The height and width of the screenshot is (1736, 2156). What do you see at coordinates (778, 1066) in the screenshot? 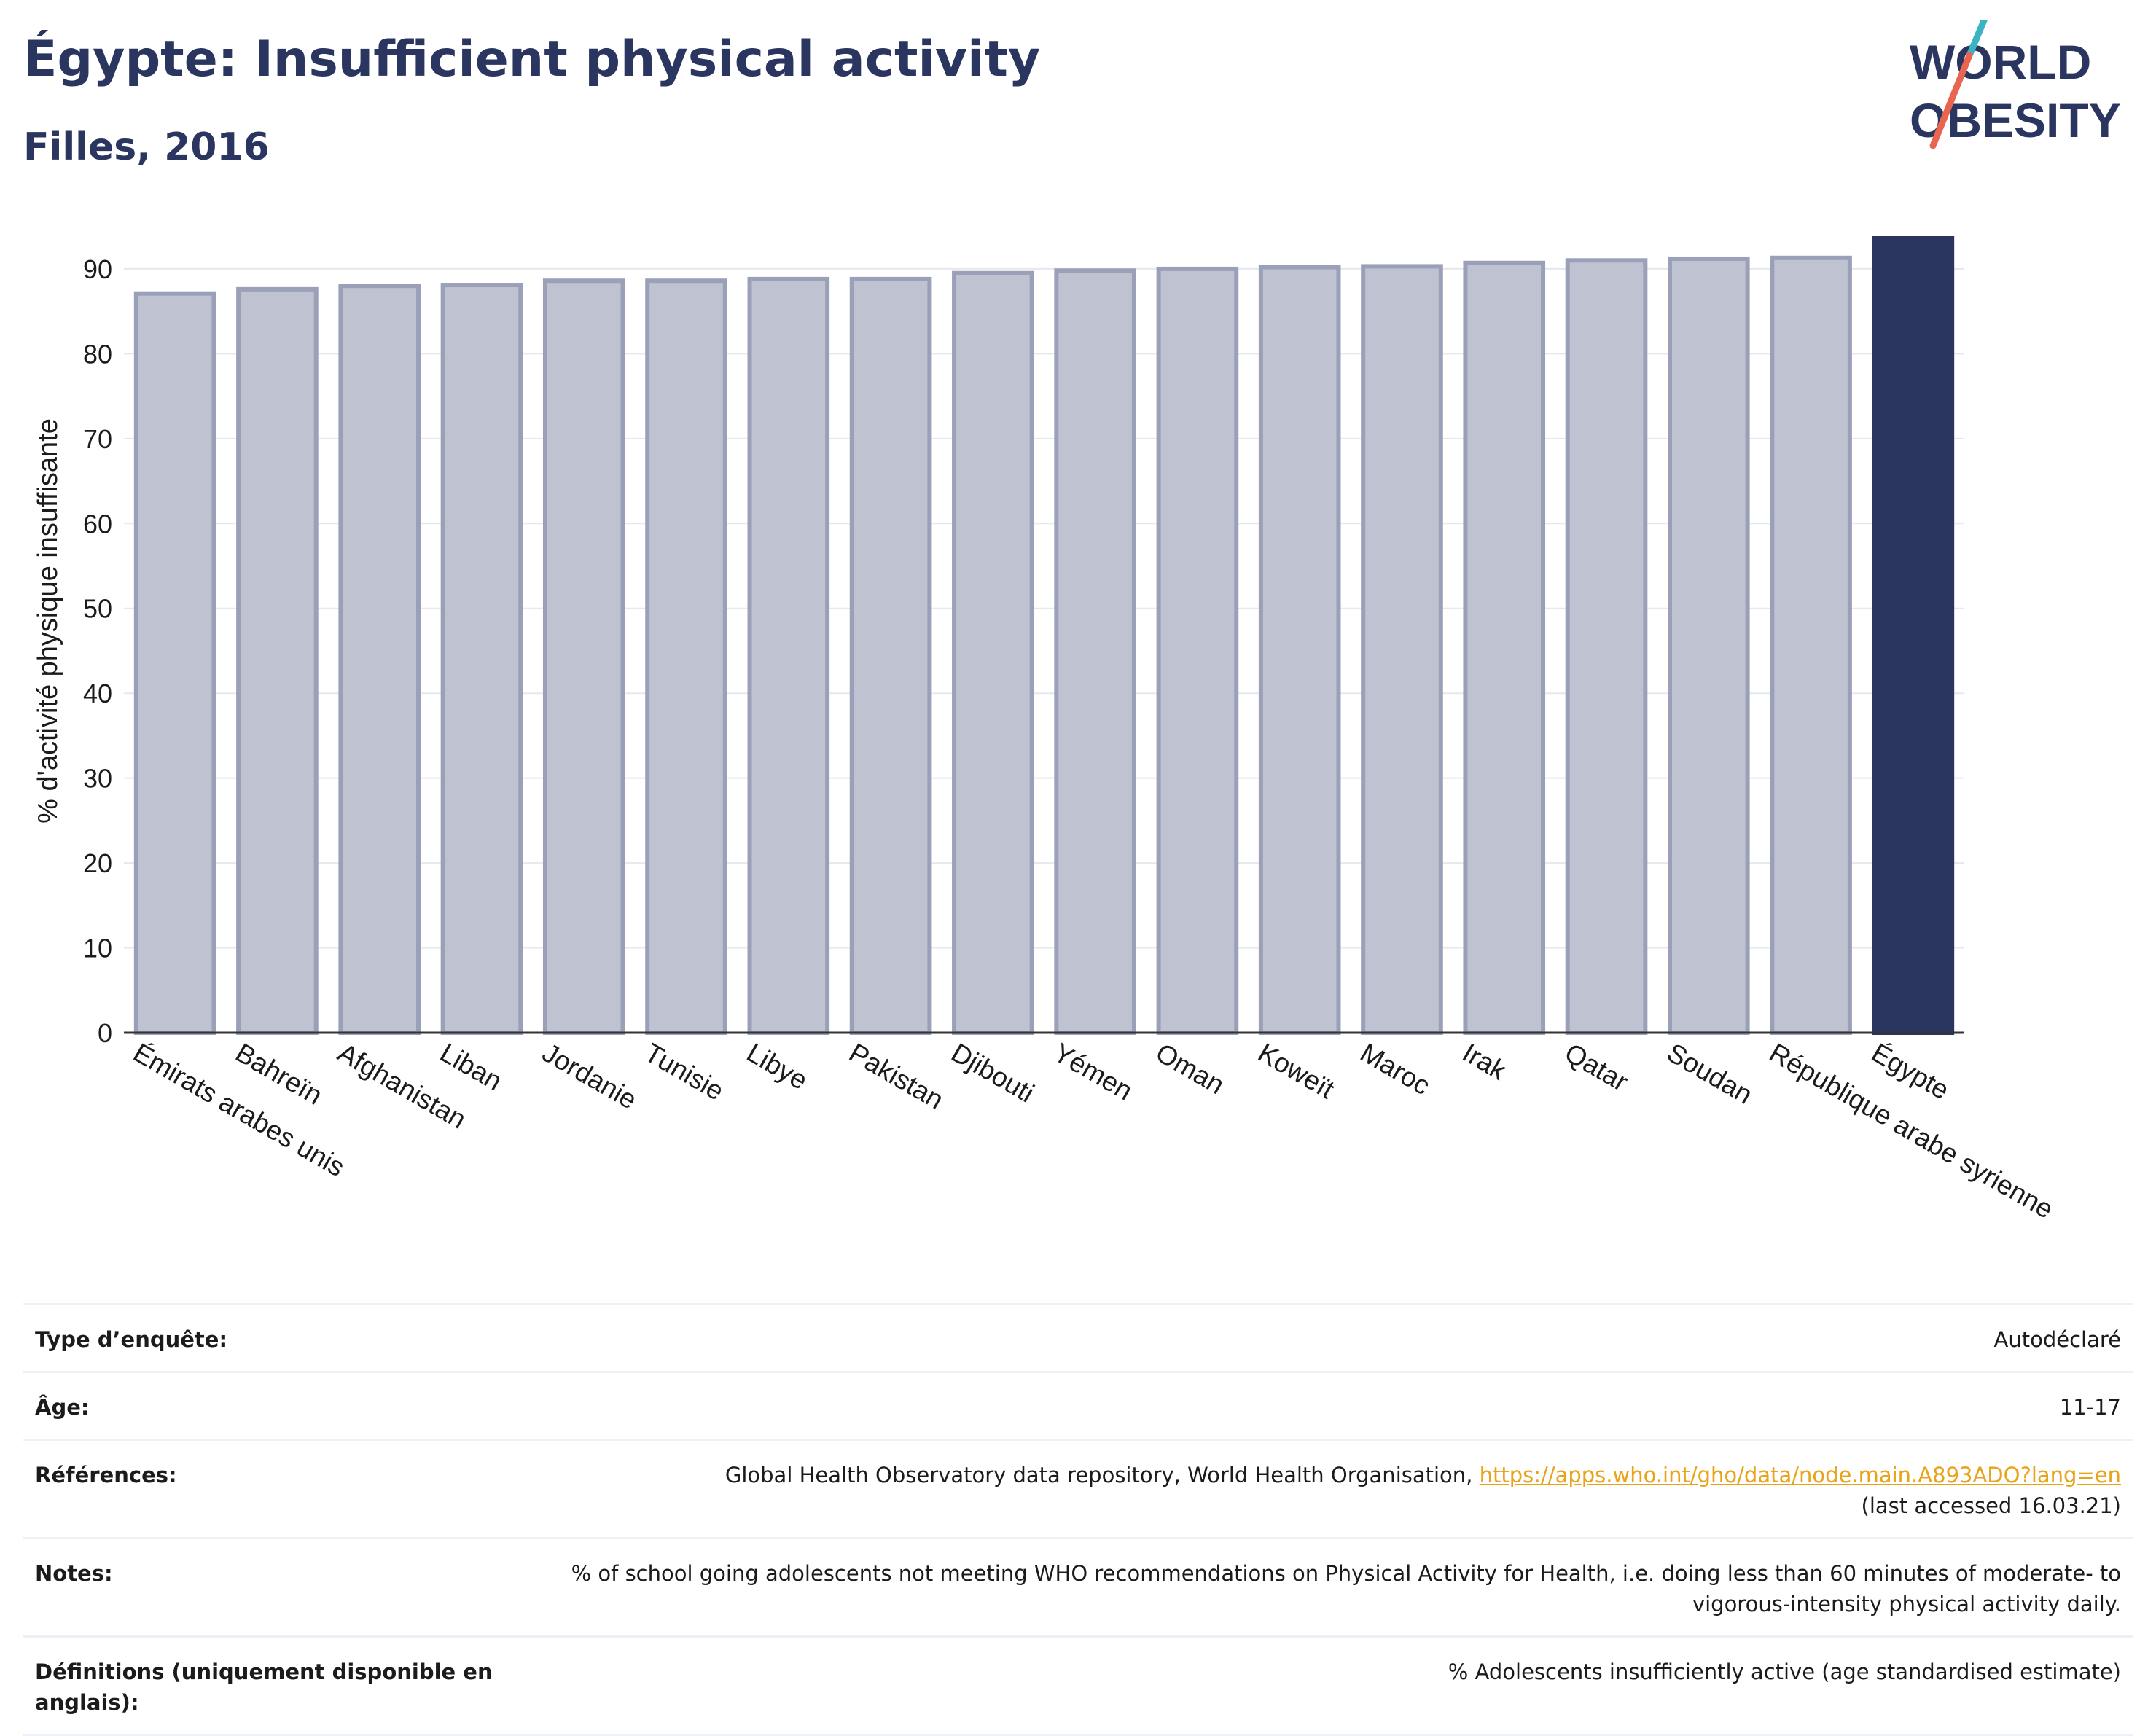
I see `x-tick-label: Libye` at bounding box center [778, 1066].